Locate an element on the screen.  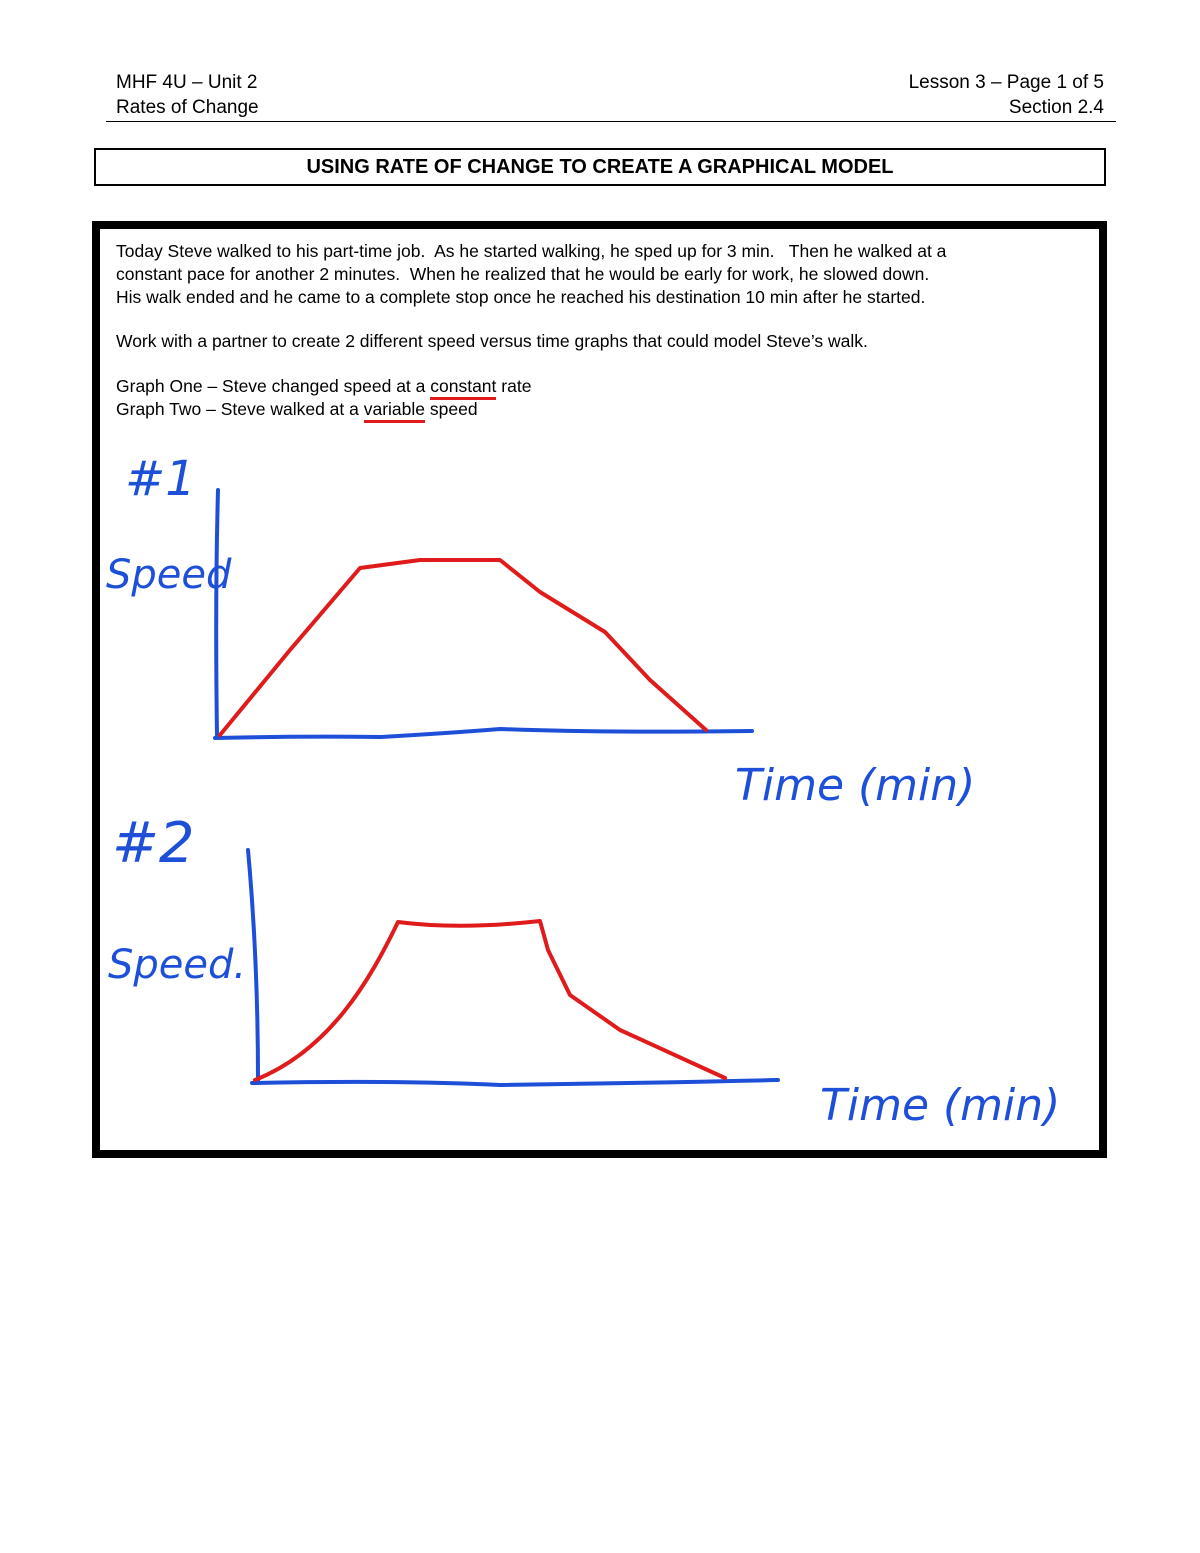
underlined-word: variable is located at coordinates (394, 411).